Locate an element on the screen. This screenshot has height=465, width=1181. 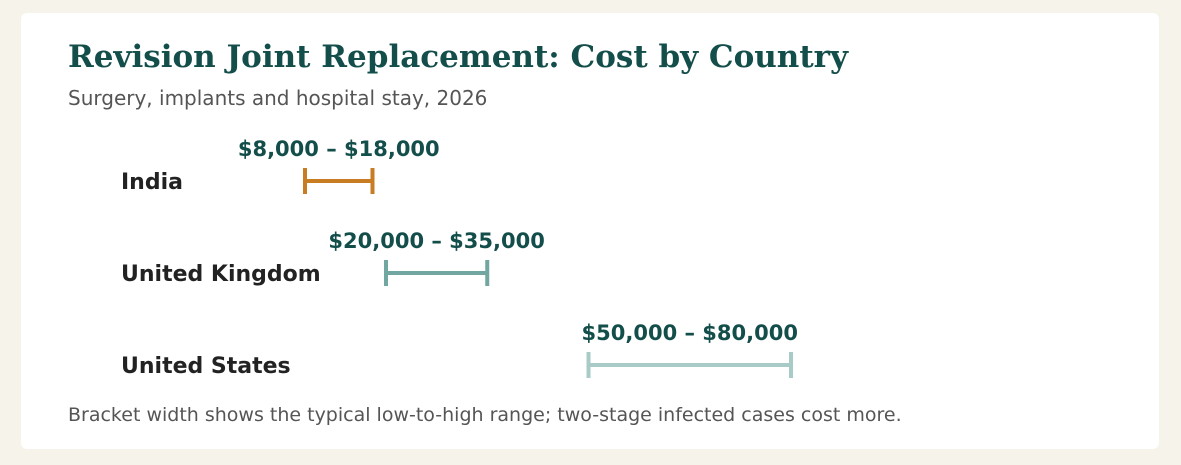
category-label: United States is located at coordinates (206, 366).